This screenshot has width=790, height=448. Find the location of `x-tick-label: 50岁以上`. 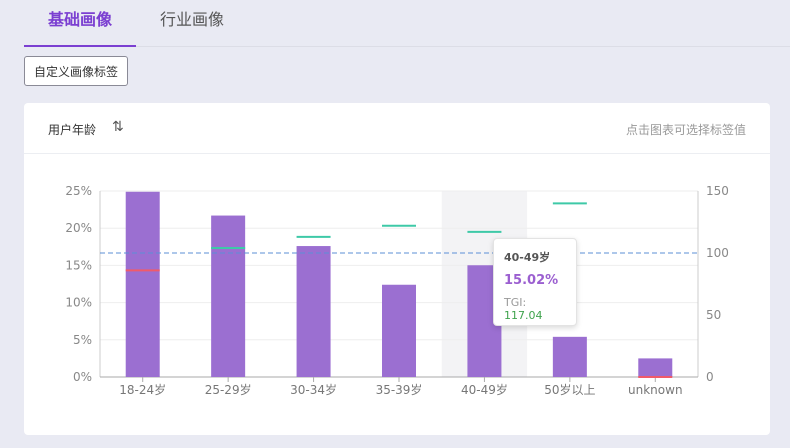

x-tick-label: 50岁以上 is located at coordinates (569, 389).